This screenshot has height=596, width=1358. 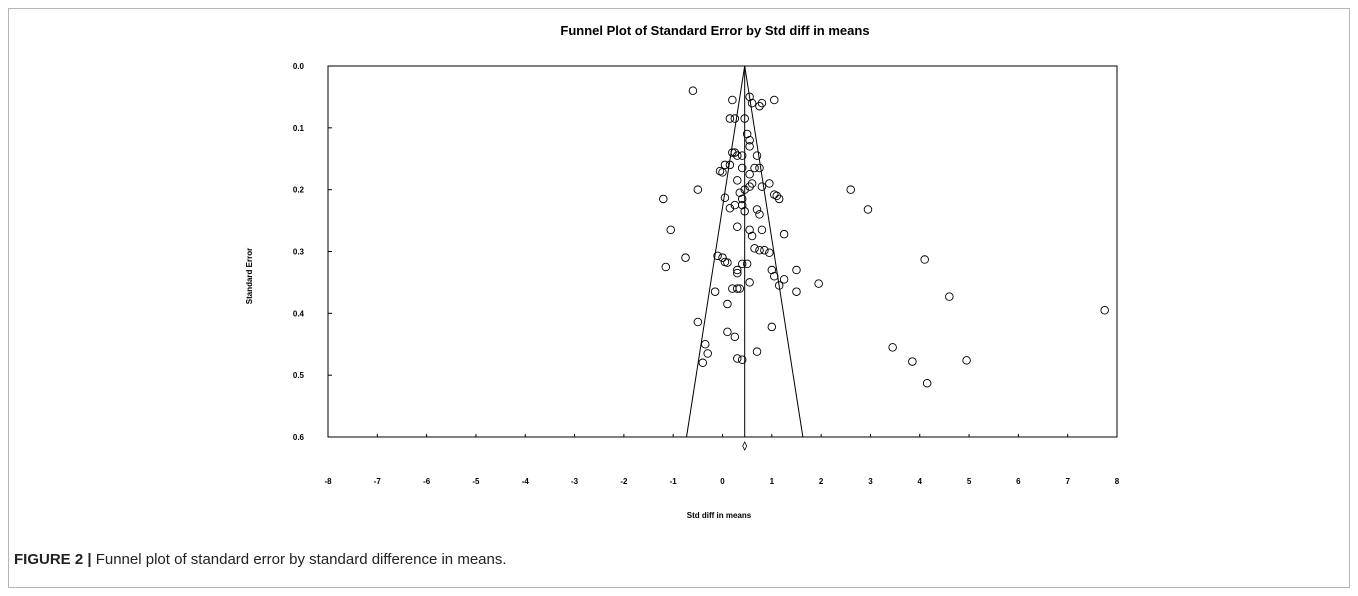 What do you see at coordinates (299, 375) in the screenshot?
I see `y-tick-label: 0.5` at bounding box center [299, 375].